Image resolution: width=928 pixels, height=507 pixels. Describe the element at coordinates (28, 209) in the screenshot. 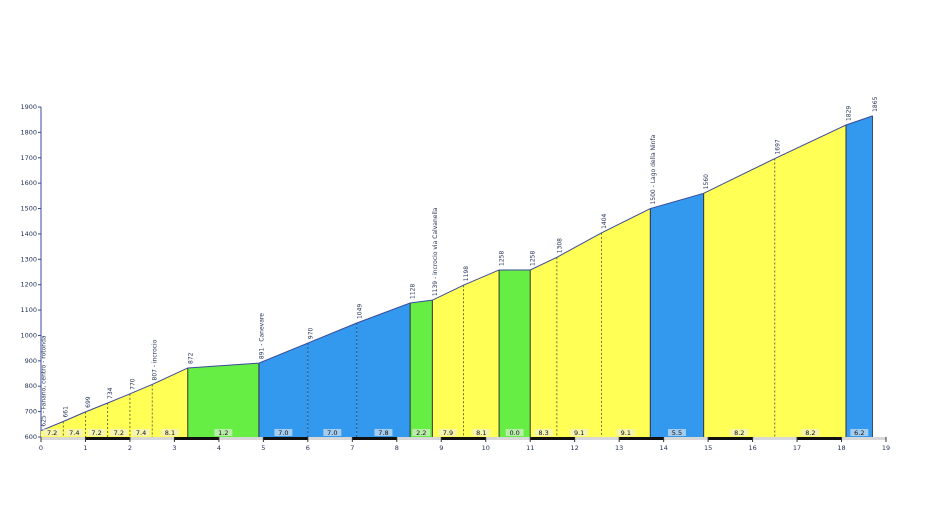

I see `y-tick-label: 1500` at that location.